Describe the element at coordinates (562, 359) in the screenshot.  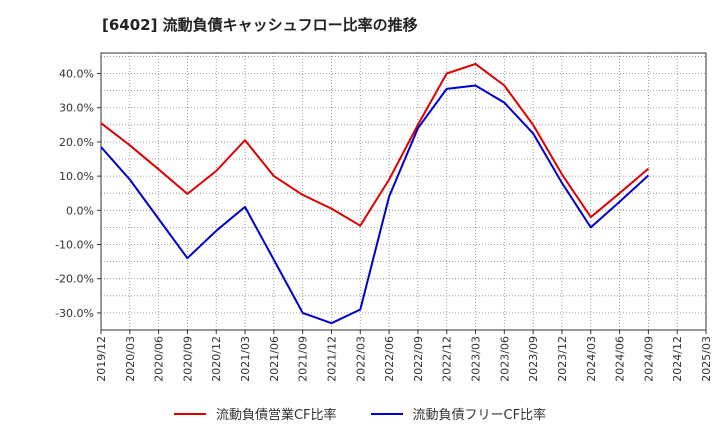
I see `x-tick-label: 2023/12` at that location.